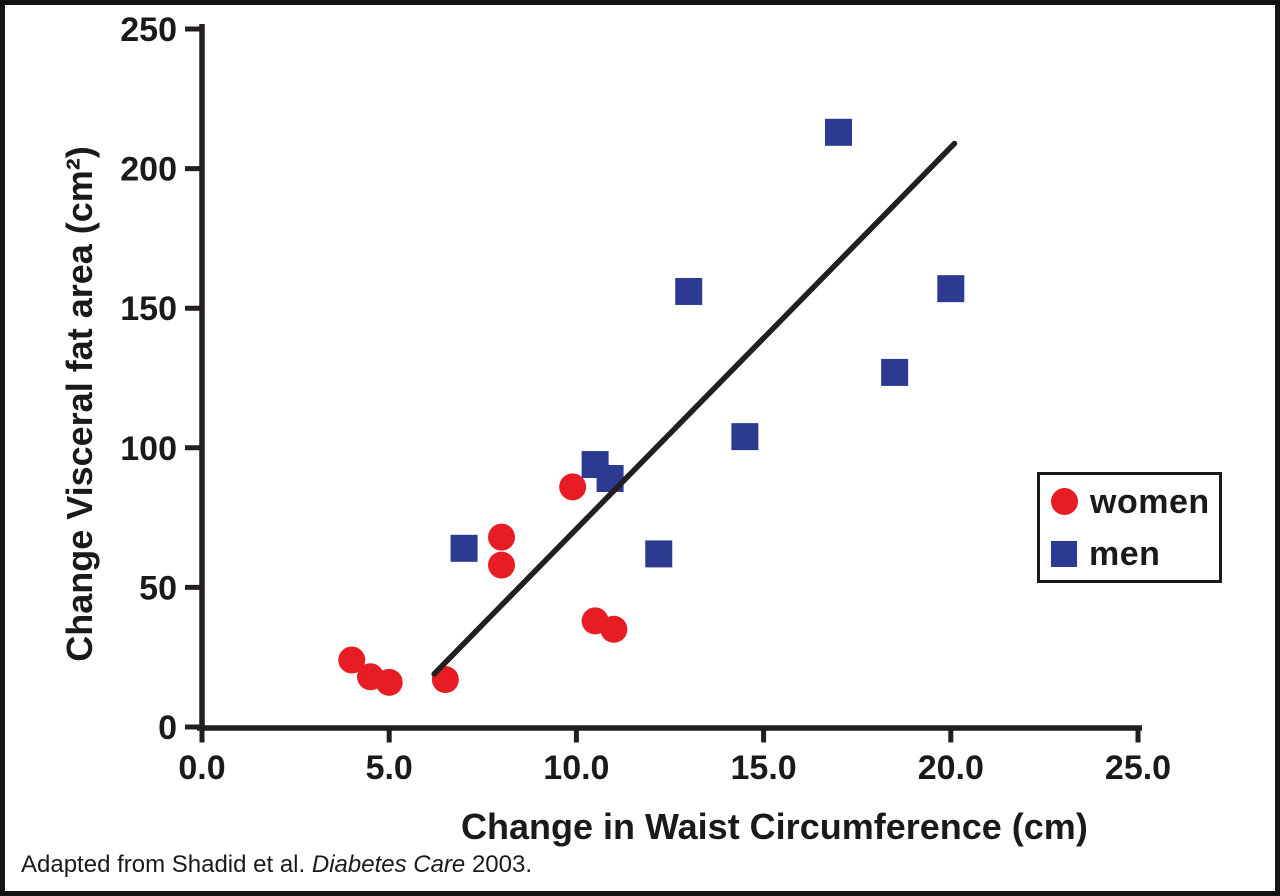 The width and height of the screenshot is (1280, 896). I want to click on x-tick-label: 20.0, so click(951, 768).